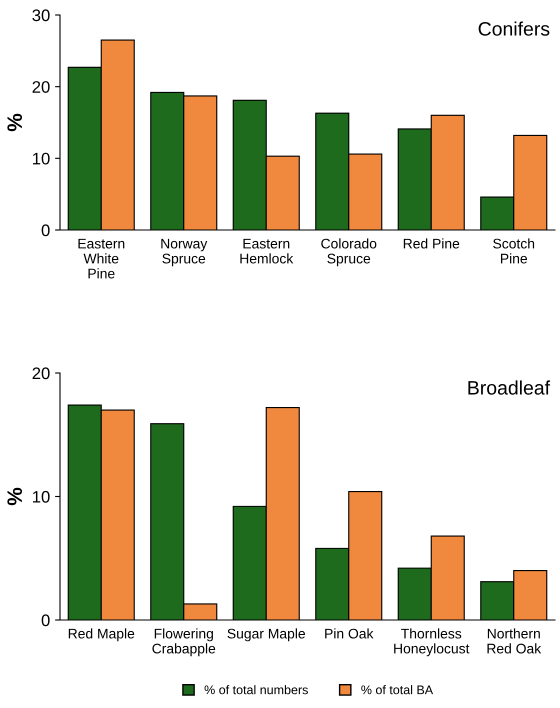 The image size is (560, 708). Describe the element at coordinates (432, 642) in the screenshot. I see `x-tick-label: Thornless Honeylocust` at that location.